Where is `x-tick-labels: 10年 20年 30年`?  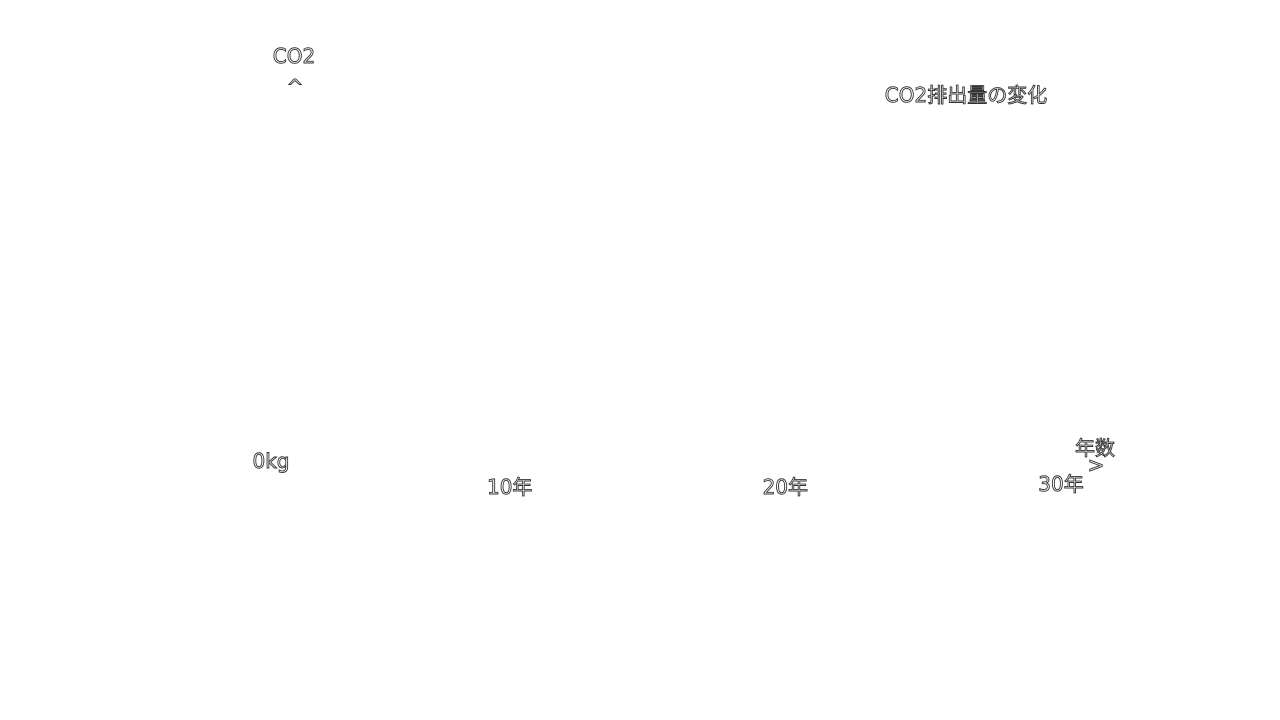 x-tick-labels: 10年 20年 30年 is located at coordinates (786, 486).